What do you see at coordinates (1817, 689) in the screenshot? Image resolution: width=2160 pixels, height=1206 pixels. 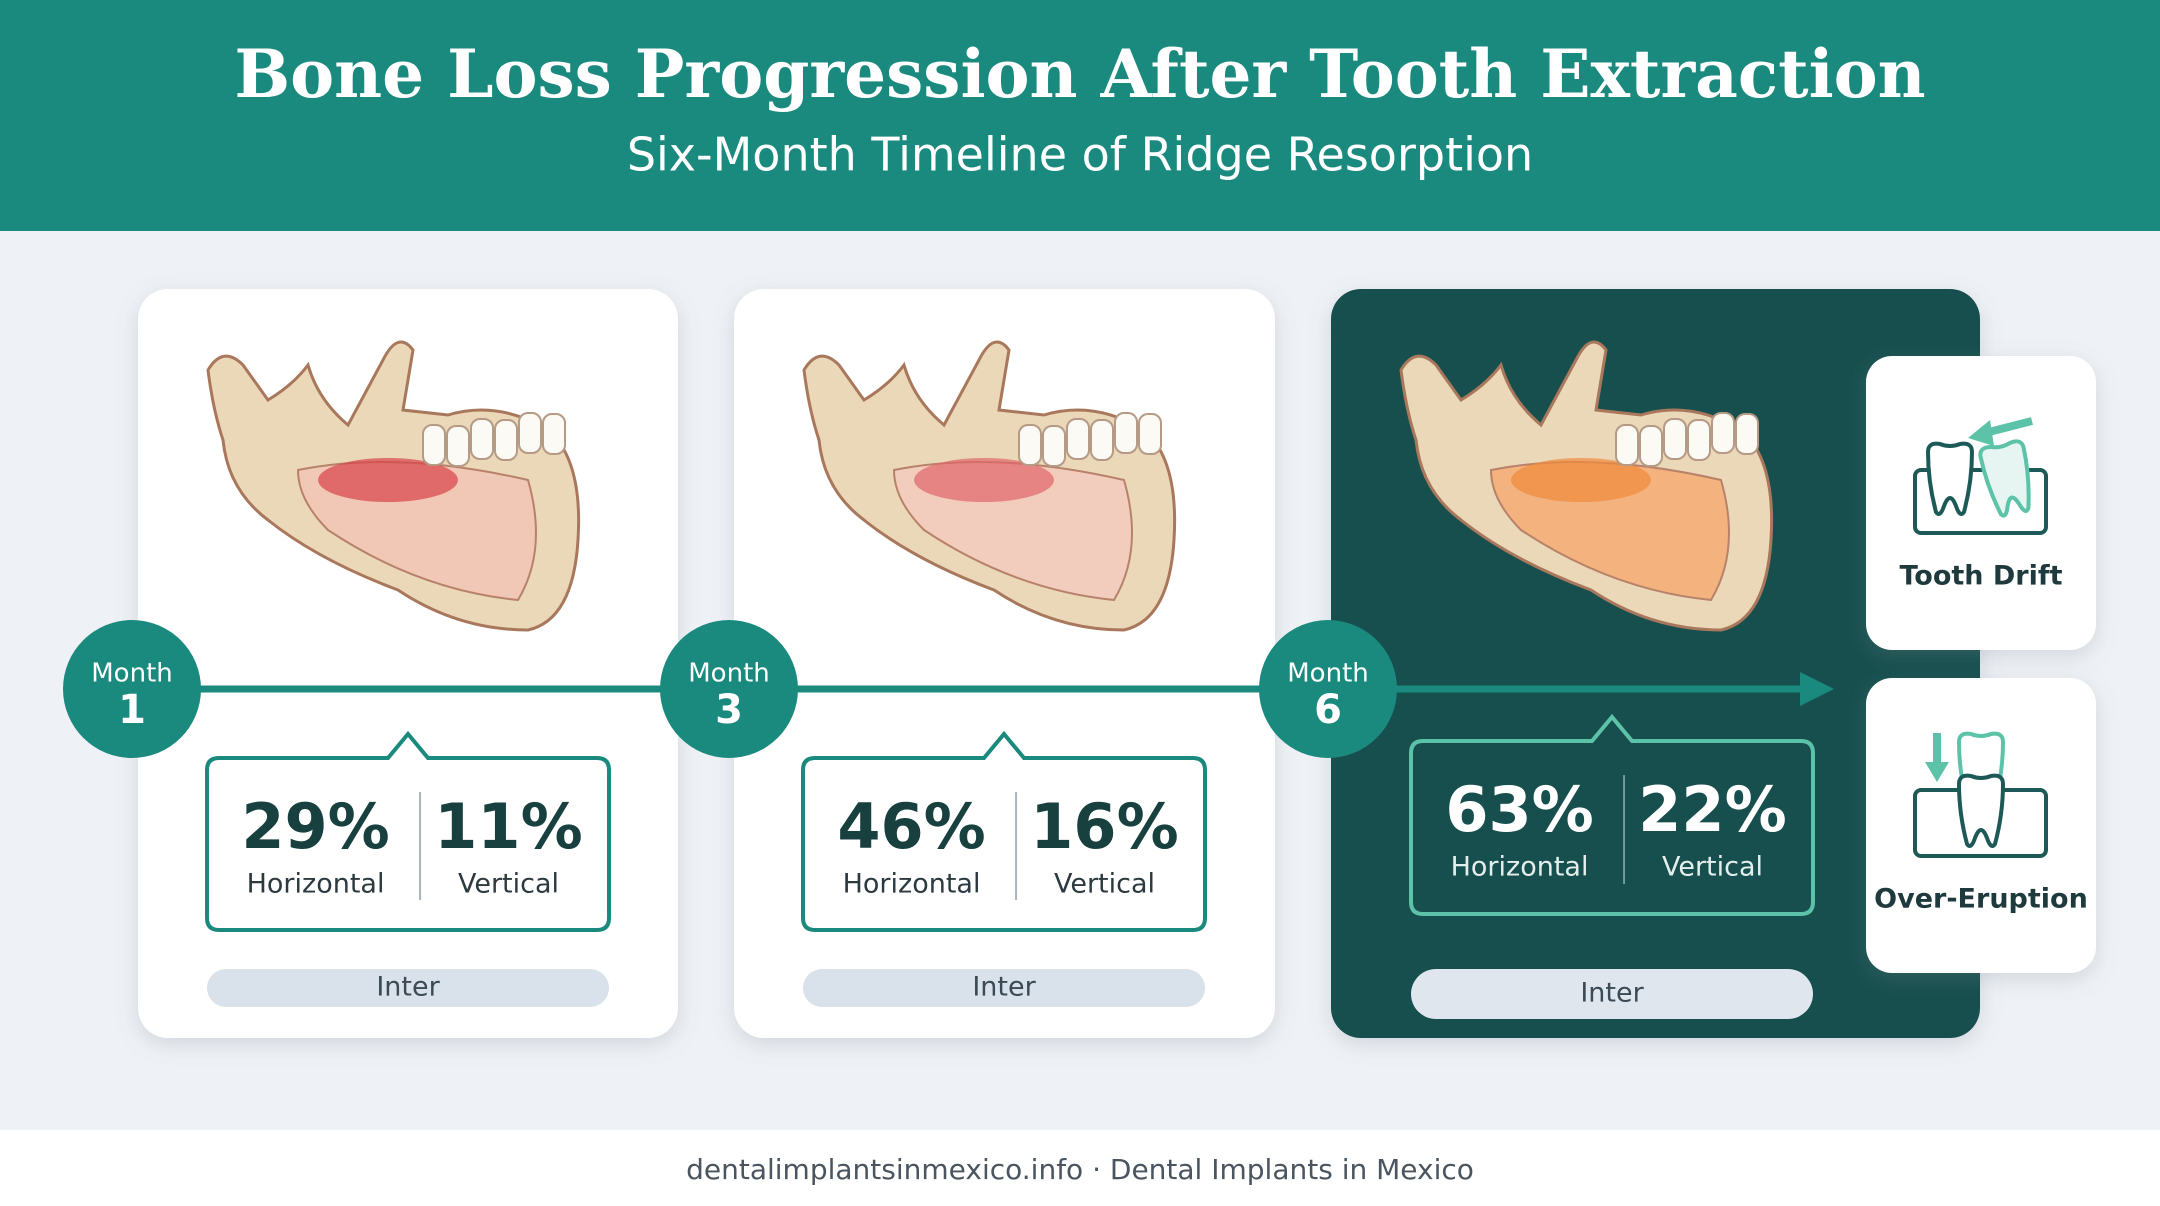 I see `timeline-arrow` at bounding box center [1817, 689].